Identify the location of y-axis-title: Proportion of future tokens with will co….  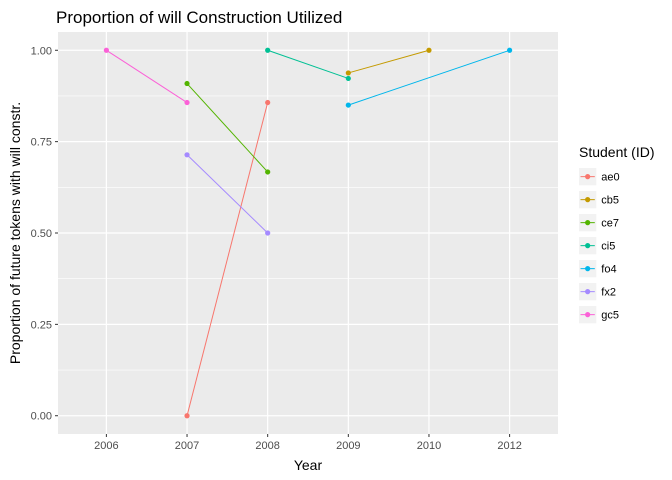
(15, 233).